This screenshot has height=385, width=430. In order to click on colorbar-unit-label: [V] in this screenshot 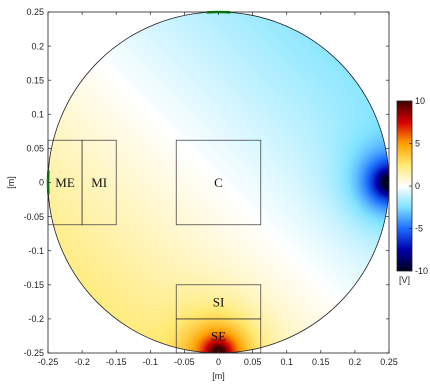, I will do `click(404, 280)`.